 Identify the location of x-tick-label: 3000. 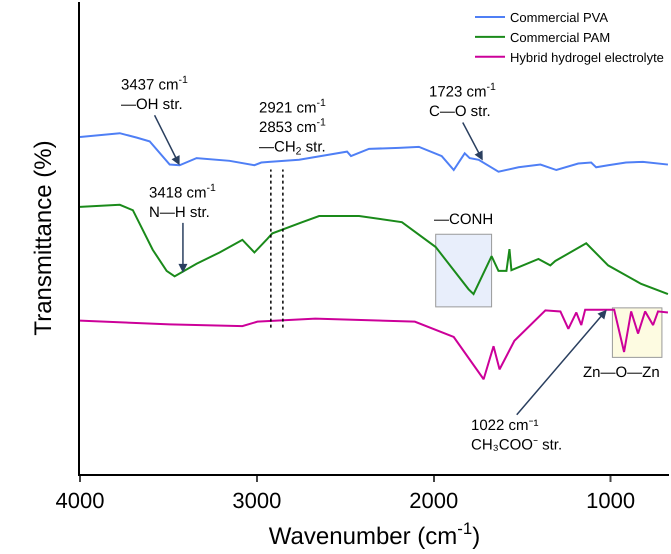
(257, 501).